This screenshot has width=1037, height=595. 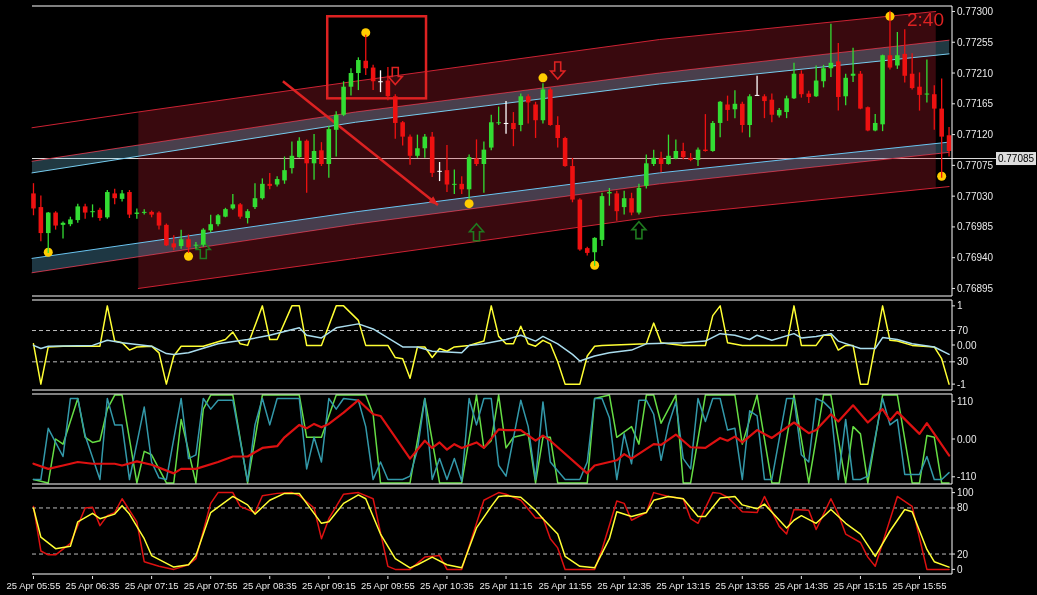 What do you see at coordinates (742, 585) in the screenshot?
I see `x-tick-label: 25 Apr 13:55` at bounding box center [742, 585].